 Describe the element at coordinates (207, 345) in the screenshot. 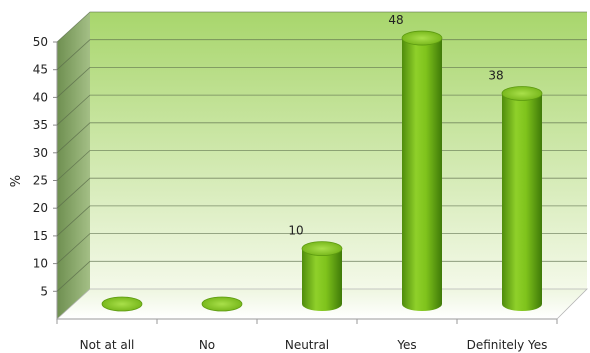

I see `x-tick-label: No` at that location.